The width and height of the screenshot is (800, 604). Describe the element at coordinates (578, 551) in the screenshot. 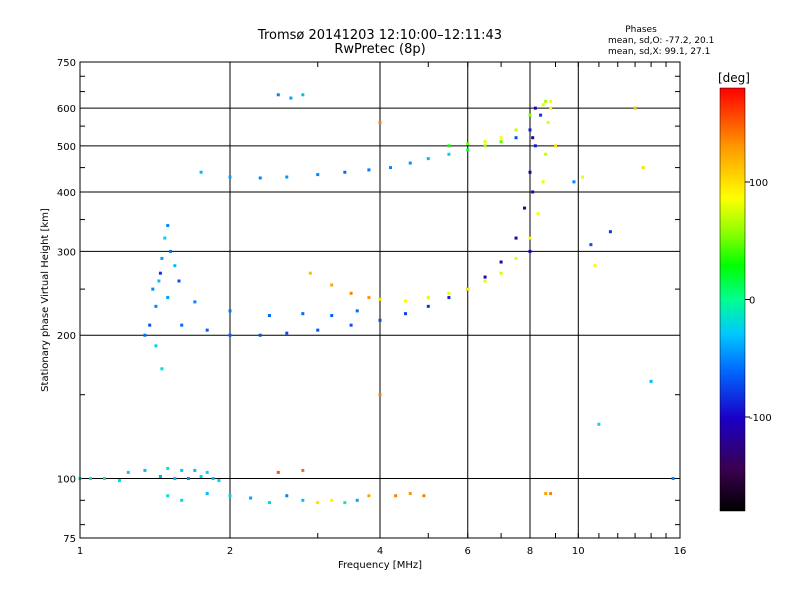

I see `x-tick-label: 10` at that location.